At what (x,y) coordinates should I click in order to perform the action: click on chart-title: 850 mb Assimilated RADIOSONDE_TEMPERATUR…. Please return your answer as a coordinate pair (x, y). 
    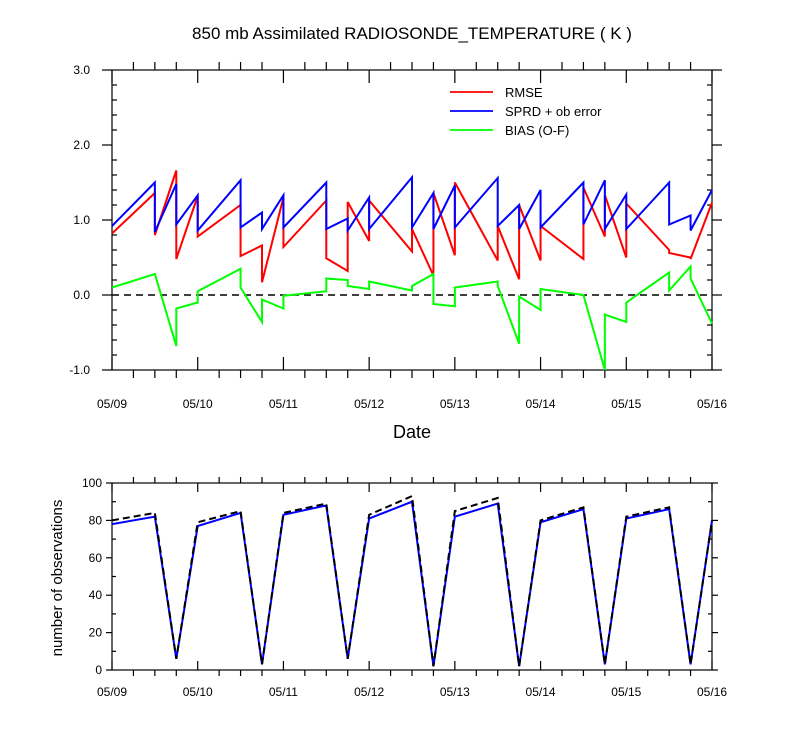
    Looking at the image, I should click on (412, 33).